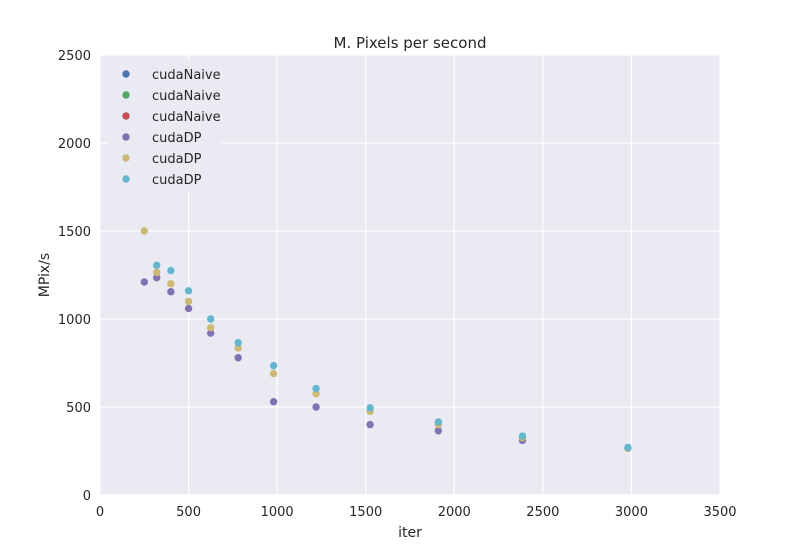 This screenshot has width=800, height=550. I want to click on y-tick-label: 1500, so click(74, 232).